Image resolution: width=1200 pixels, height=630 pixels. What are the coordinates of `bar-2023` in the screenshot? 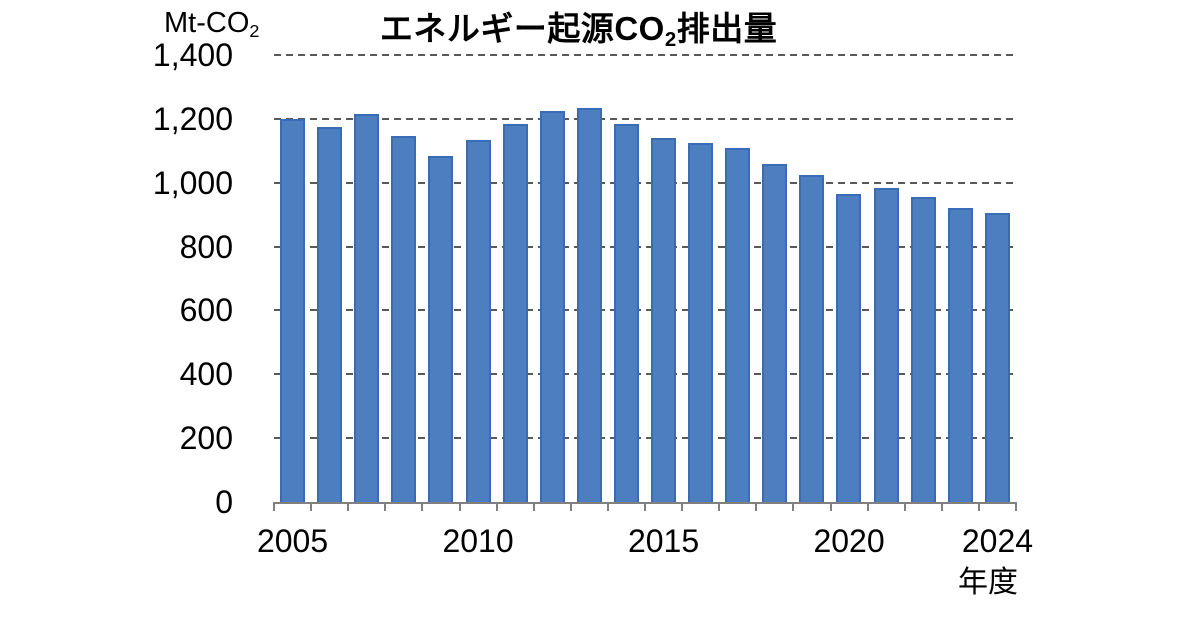 It's located at (960, 355).